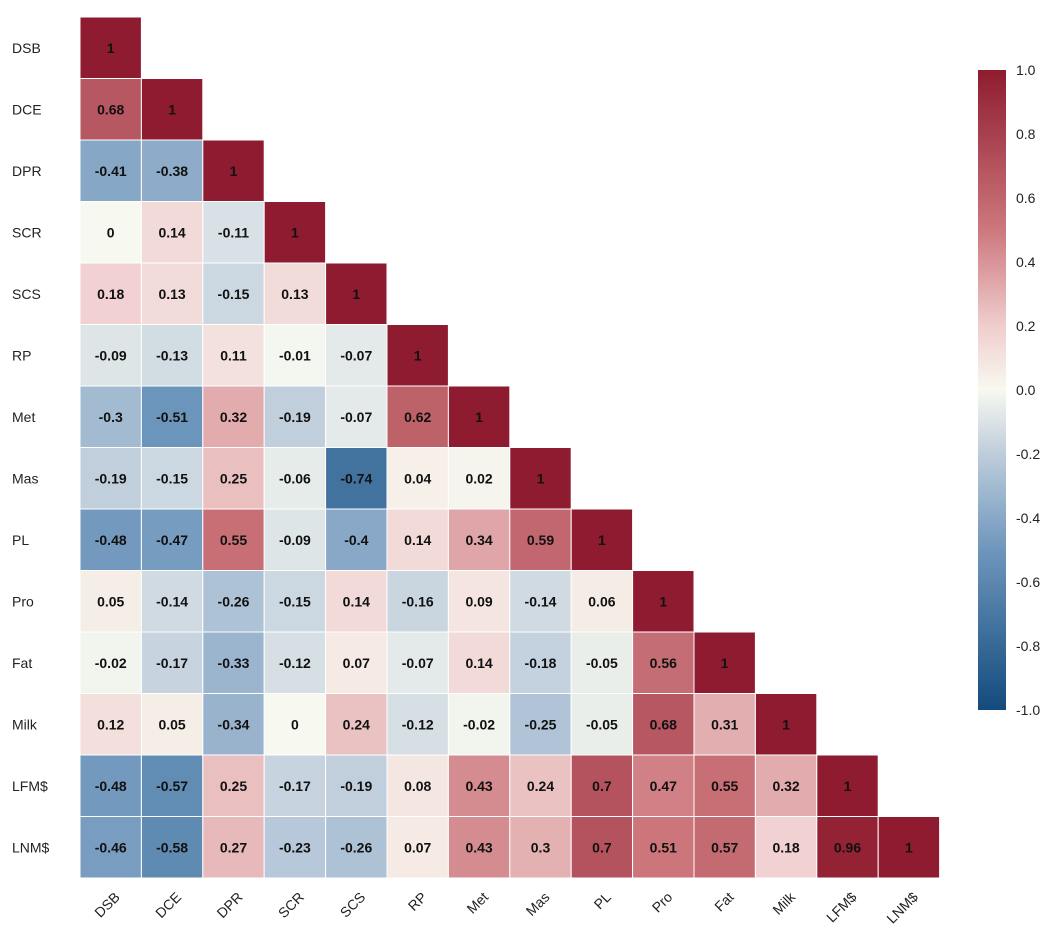 Image resolution: width=1056 pixels, height=931 pixels. What do you see at coordinates (538, 904) in the screenshot?
I see `x-tick-label-Mas: Mas` at bounding box center [538, 904].